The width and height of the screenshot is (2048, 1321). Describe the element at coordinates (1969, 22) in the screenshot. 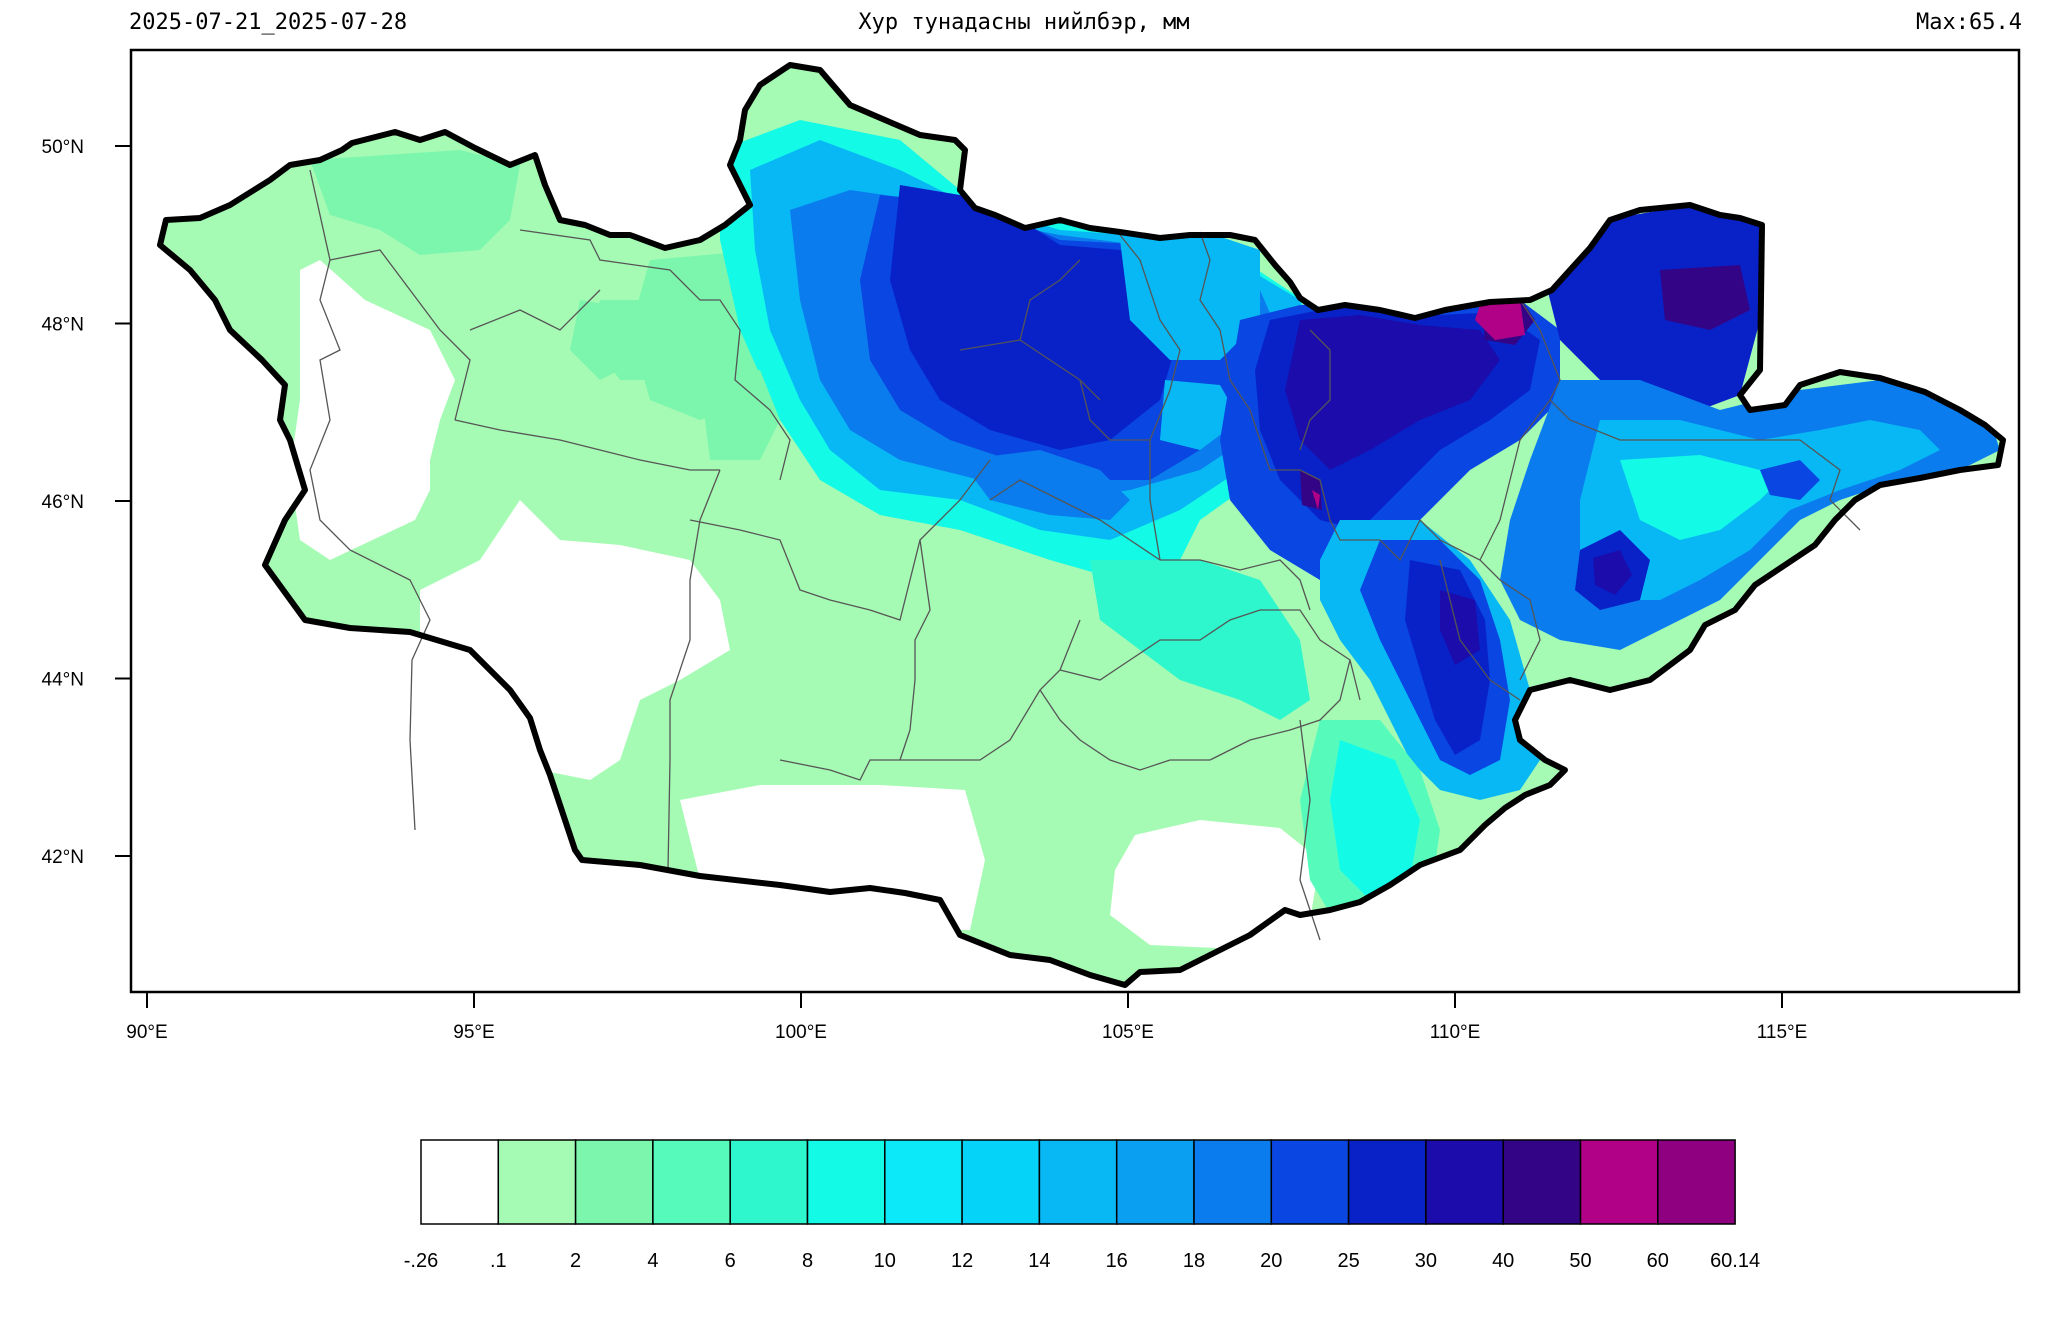

I see `max-value: Max:65.4` at that location.